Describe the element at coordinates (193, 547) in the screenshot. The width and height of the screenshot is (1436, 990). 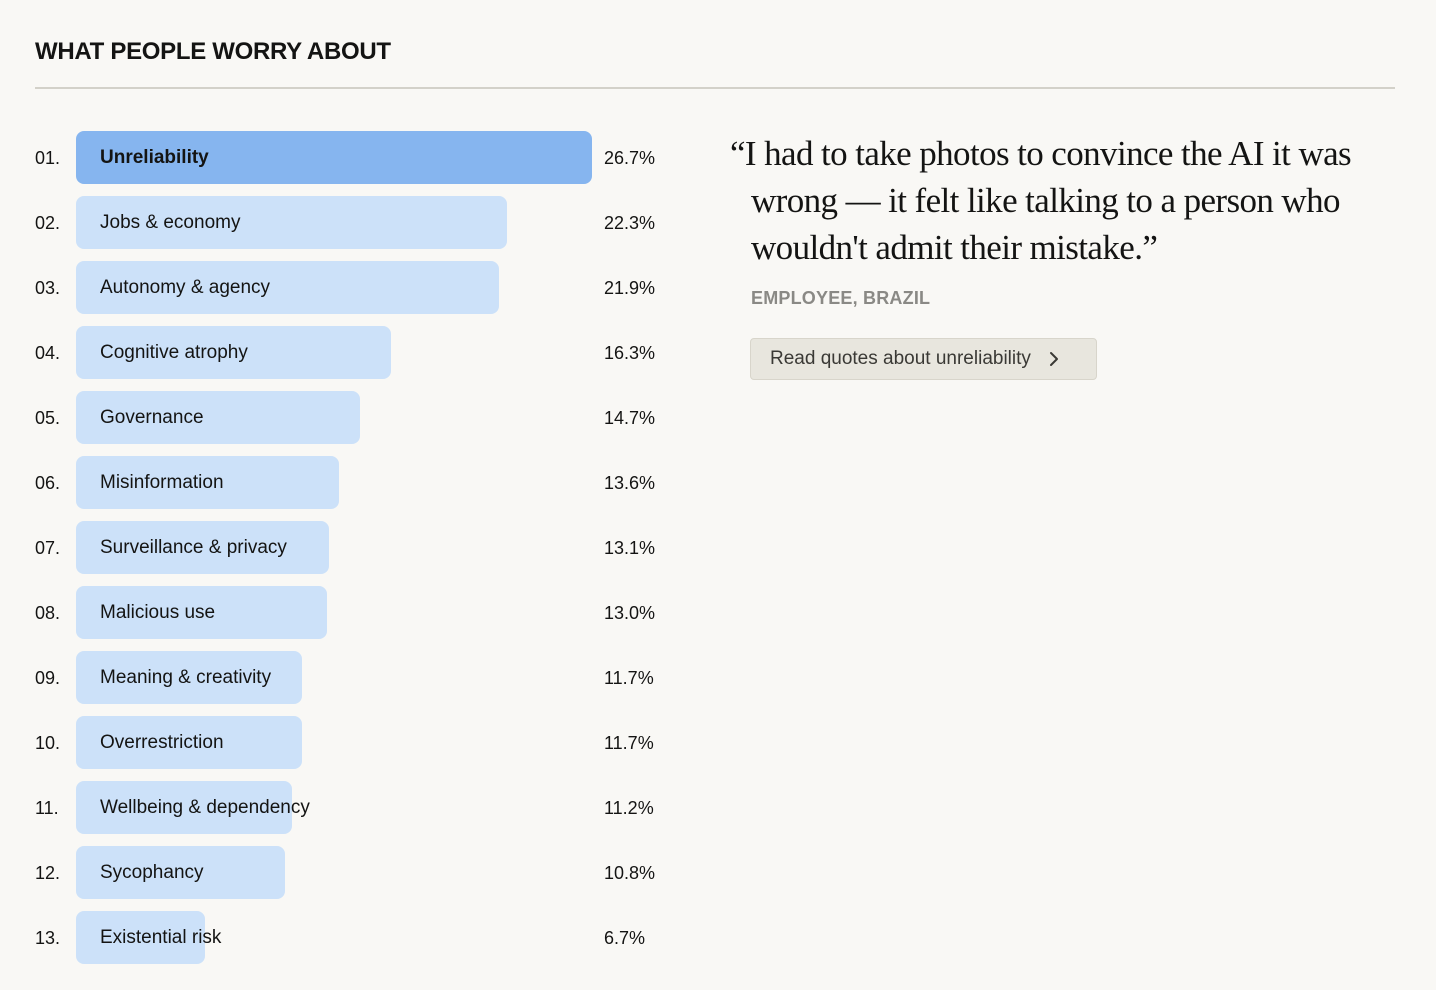
I see `bar-label: Surveillance & privacy` at that location.